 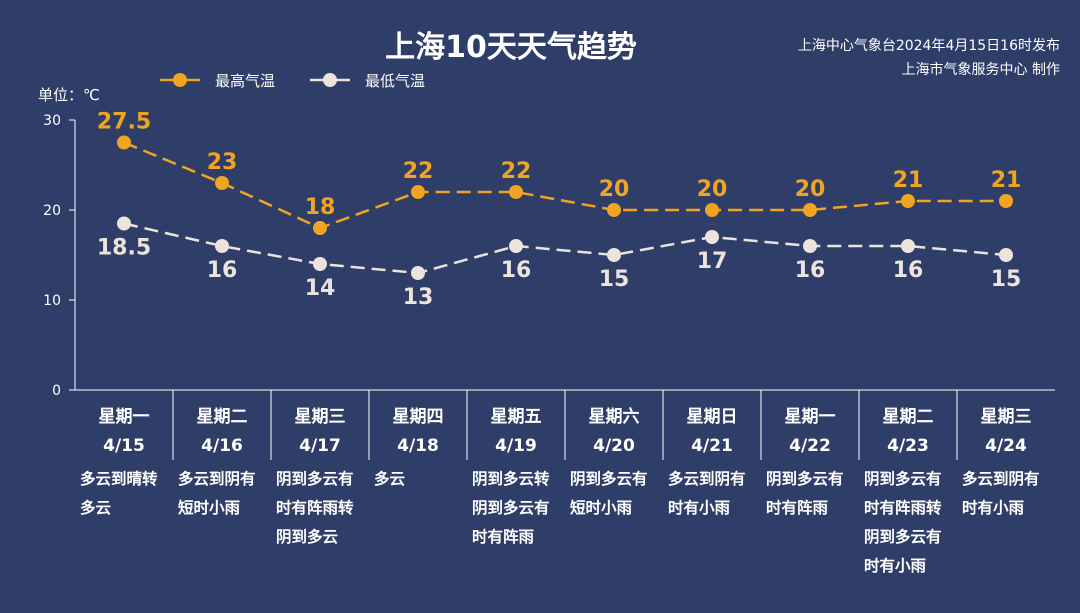 I want to click on y-tick-label: 30, so click(x=52, y=121).